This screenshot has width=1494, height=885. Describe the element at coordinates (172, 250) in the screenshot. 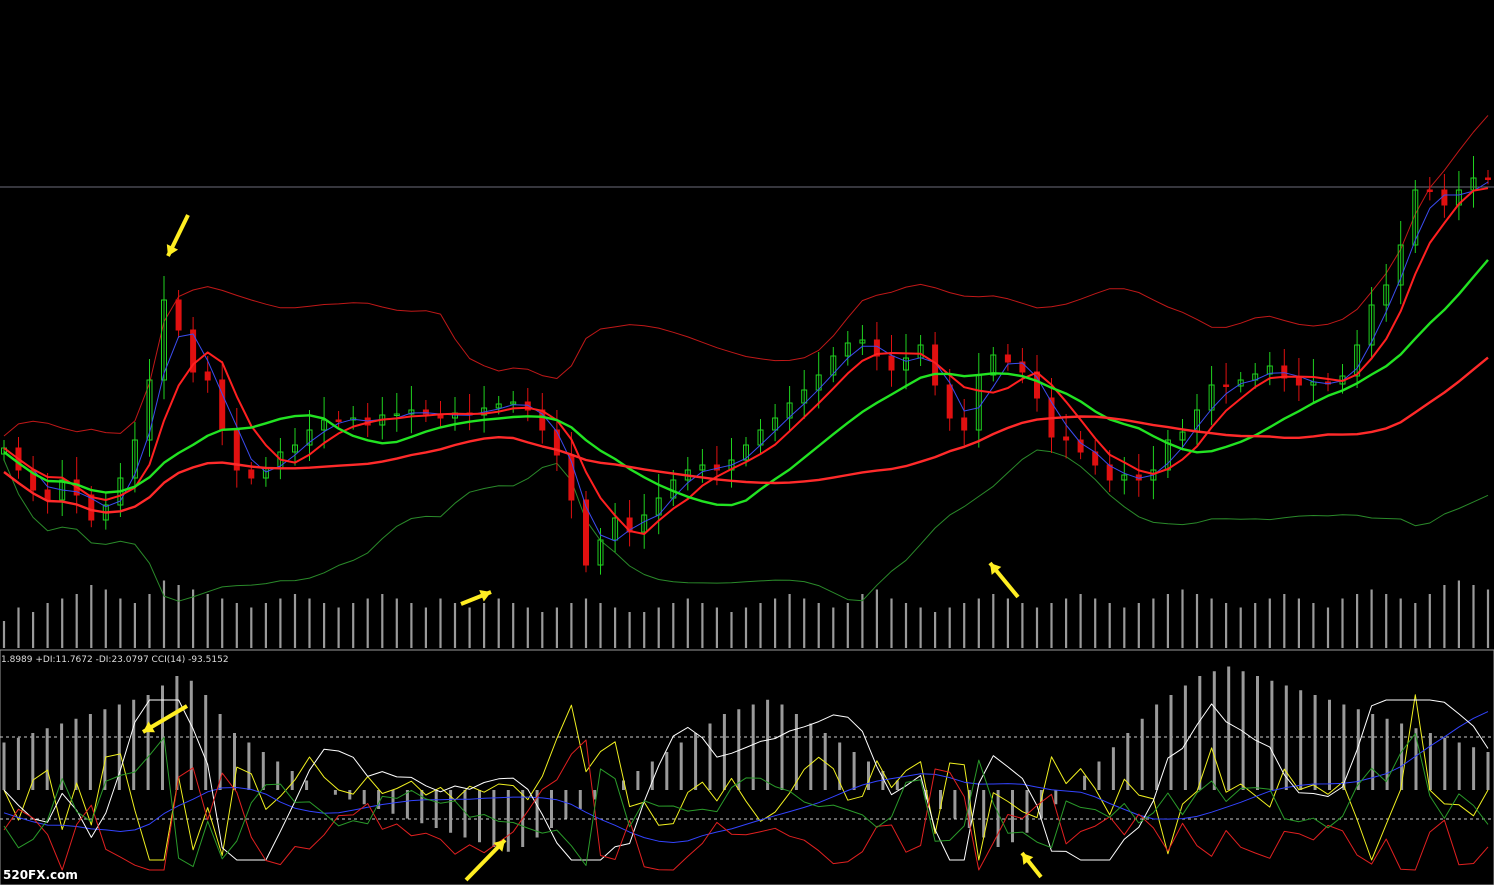

I see `arrow-top-left-head` at that location.